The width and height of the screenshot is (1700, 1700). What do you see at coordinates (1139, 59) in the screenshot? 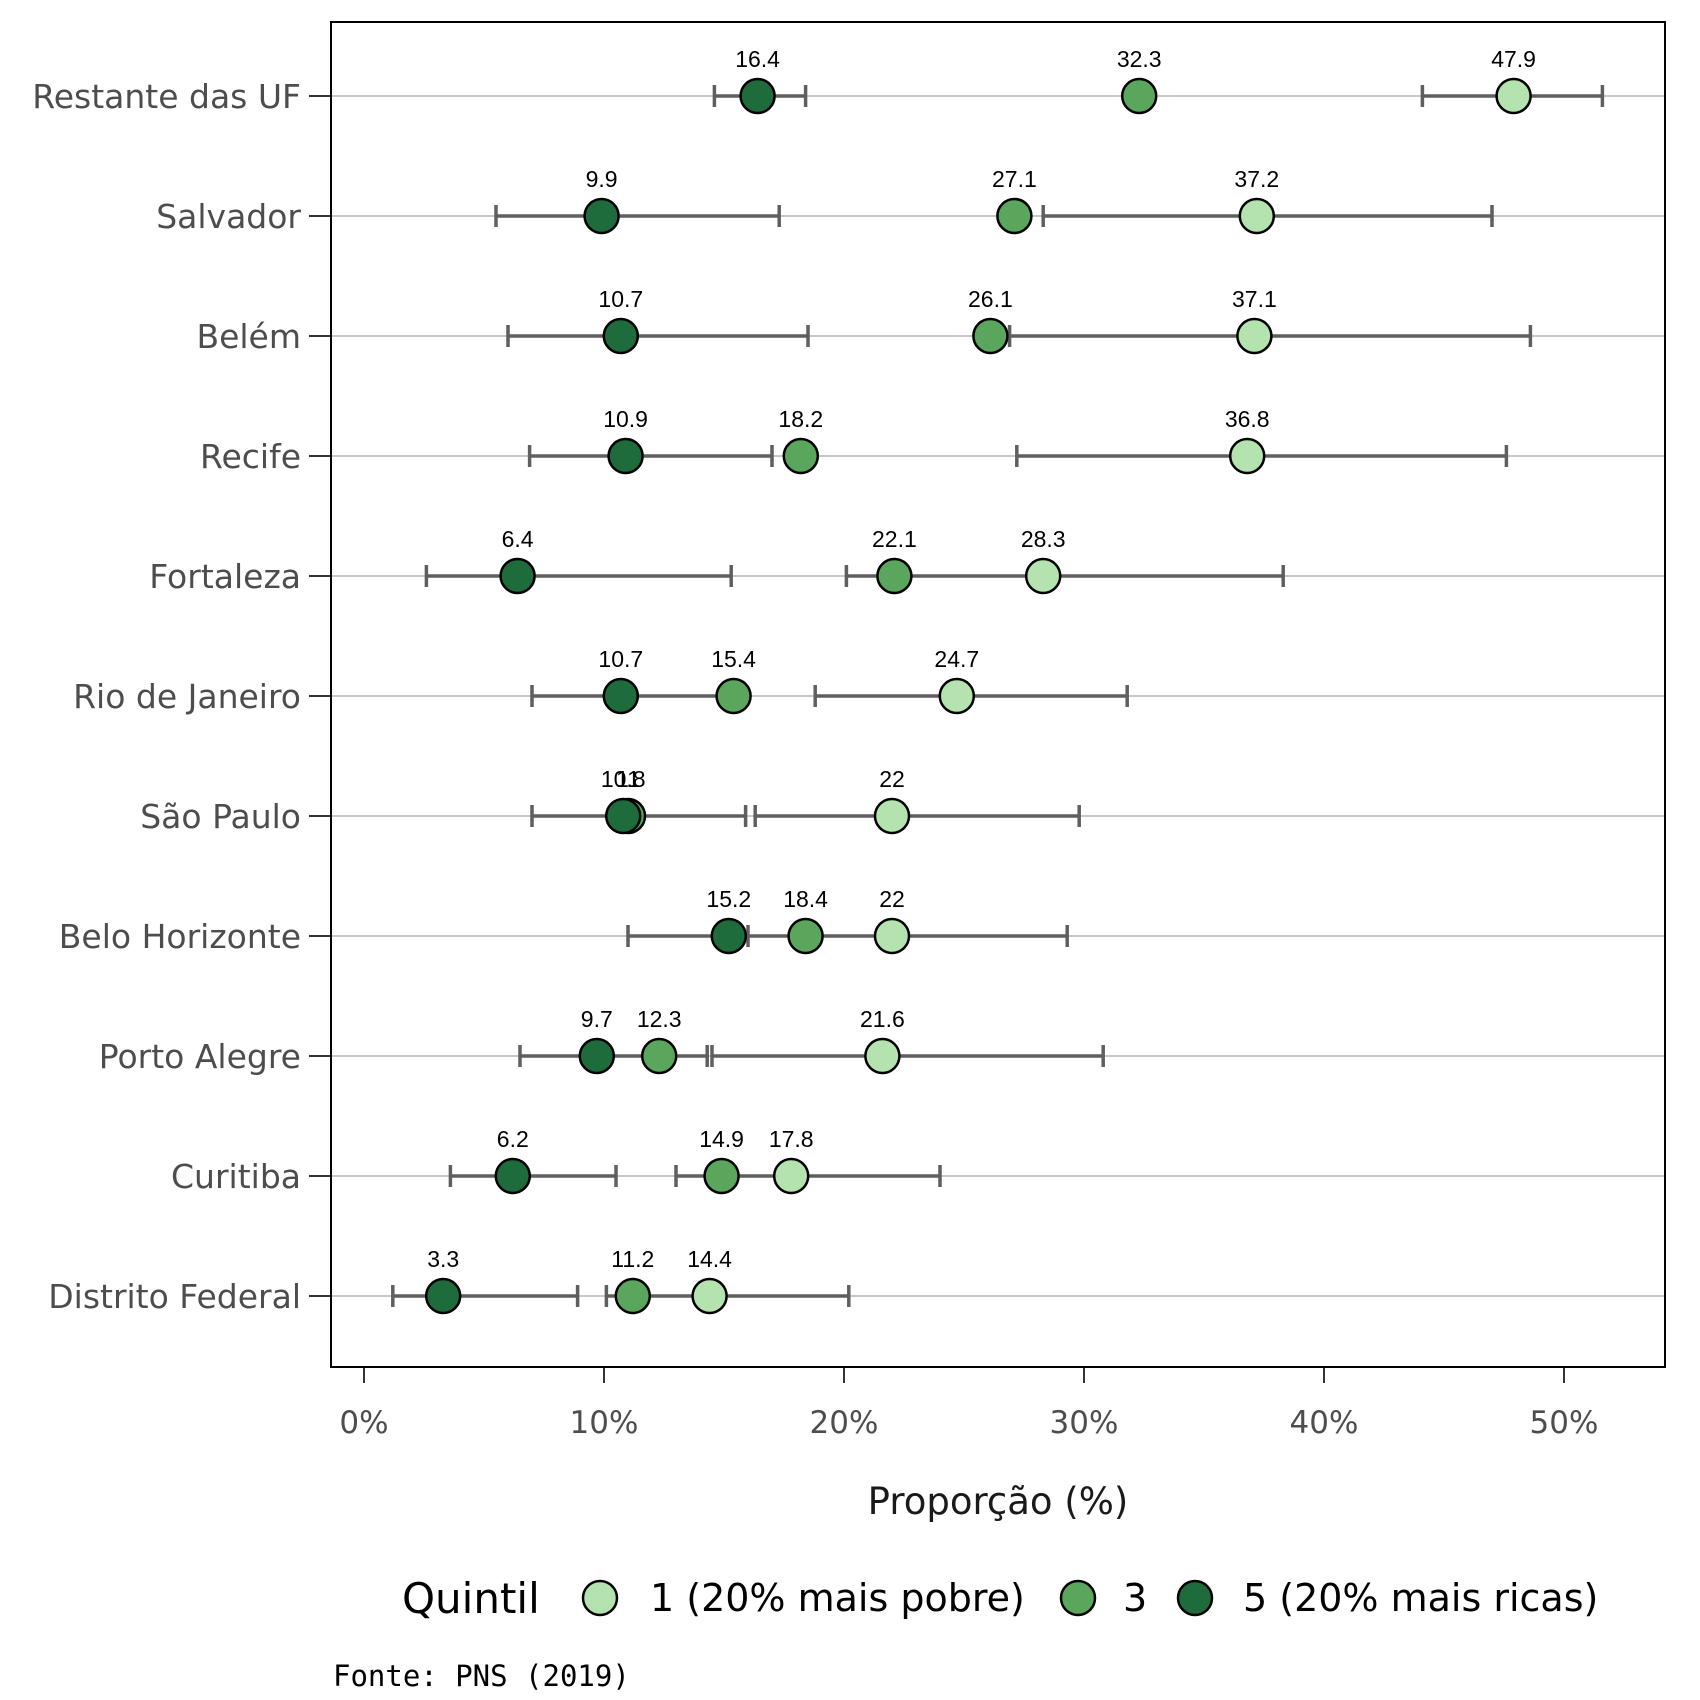
I see `data-label: 32.3` at bounding box center [1139, 59].